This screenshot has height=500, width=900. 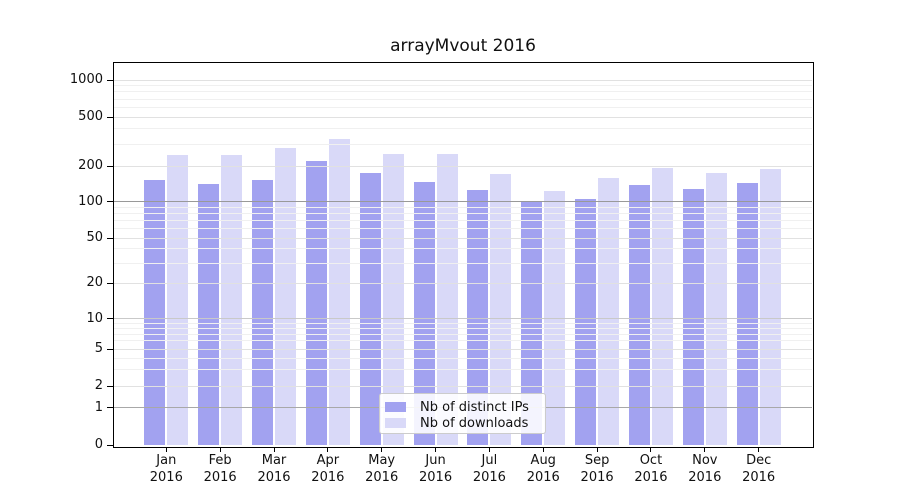 I want to click on legend: Nb of distinct IPs Nb of downloads, so click(x=462, y=413).